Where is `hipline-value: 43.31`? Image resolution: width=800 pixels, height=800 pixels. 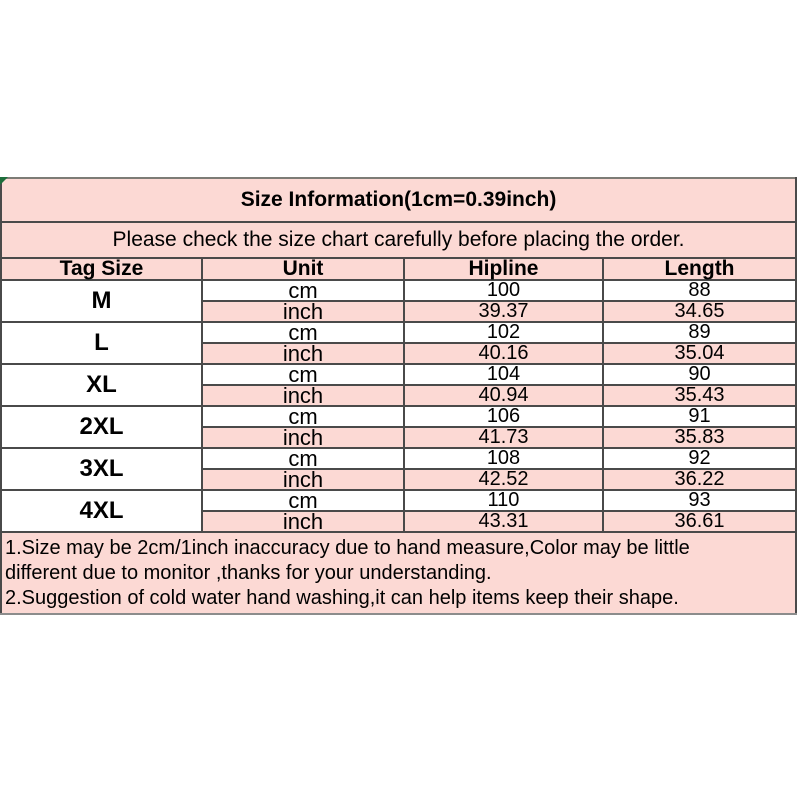
hipline-value: 43.31 is located at coordinates (503, 521).